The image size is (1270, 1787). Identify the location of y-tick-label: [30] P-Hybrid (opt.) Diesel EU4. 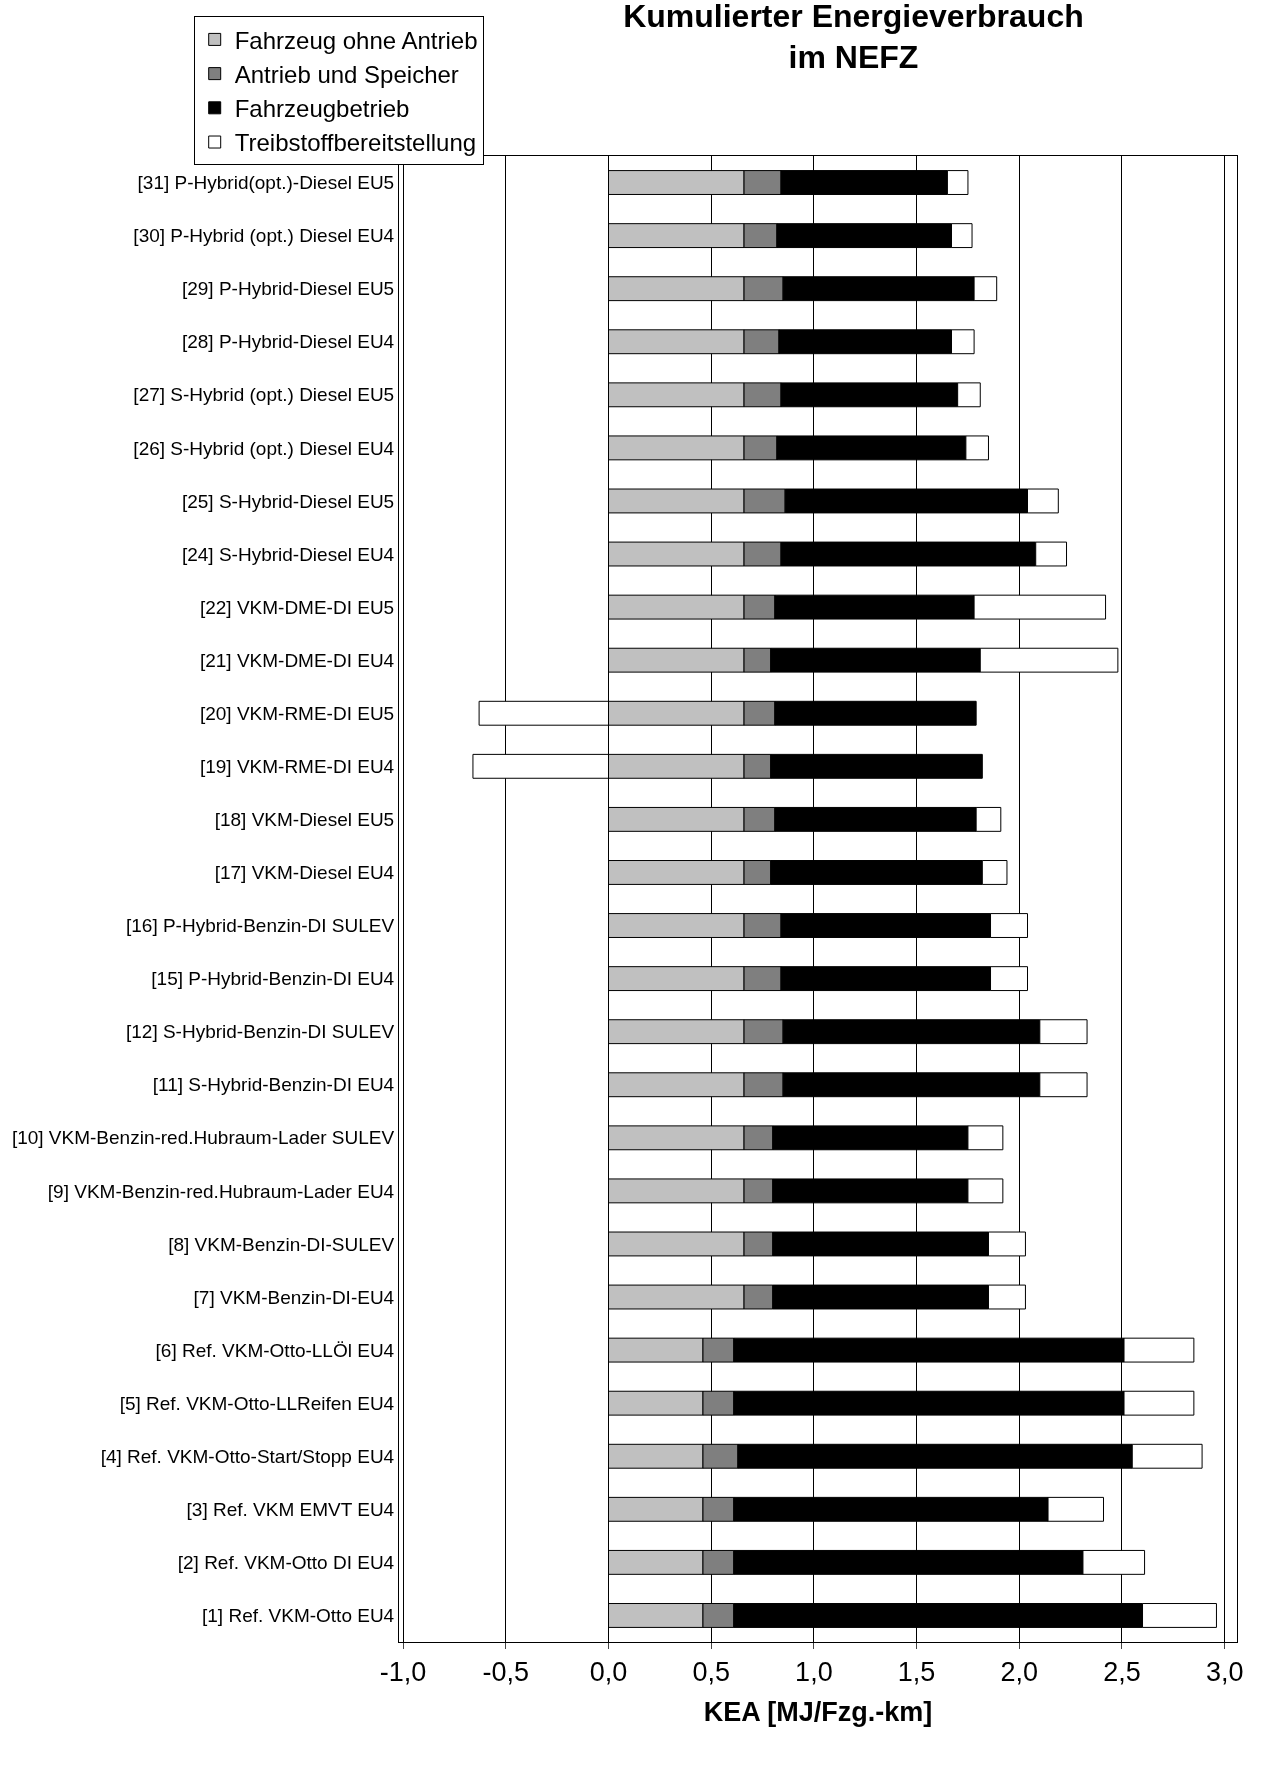
(264, 236).